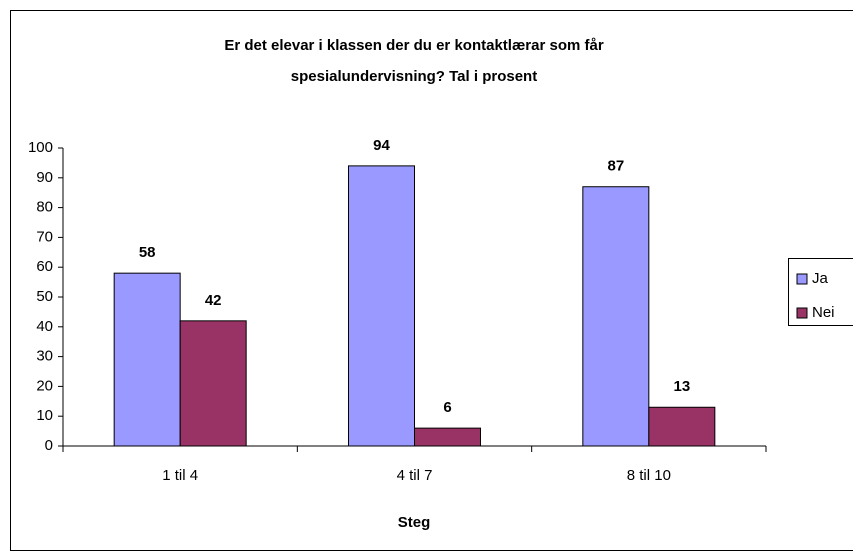  I want to click on data-label: 13, so click(681, 386).